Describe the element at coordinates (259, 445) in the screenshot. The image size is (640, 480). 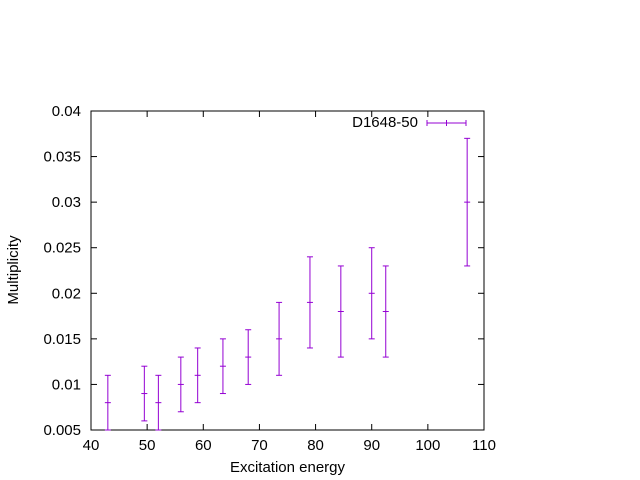
I see `x-tick-label: 70` at that location.